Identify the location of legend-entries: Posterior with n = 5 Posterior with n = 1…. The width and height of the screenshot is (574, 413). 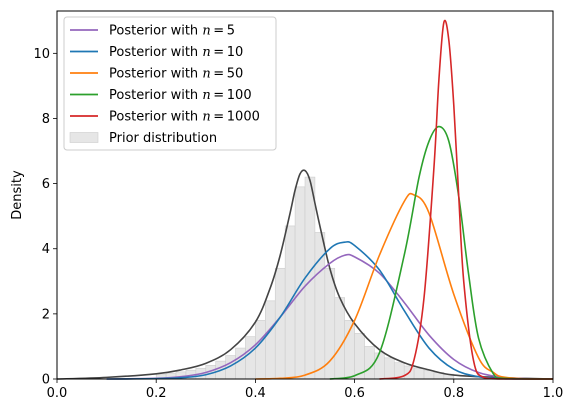
(164, 85).